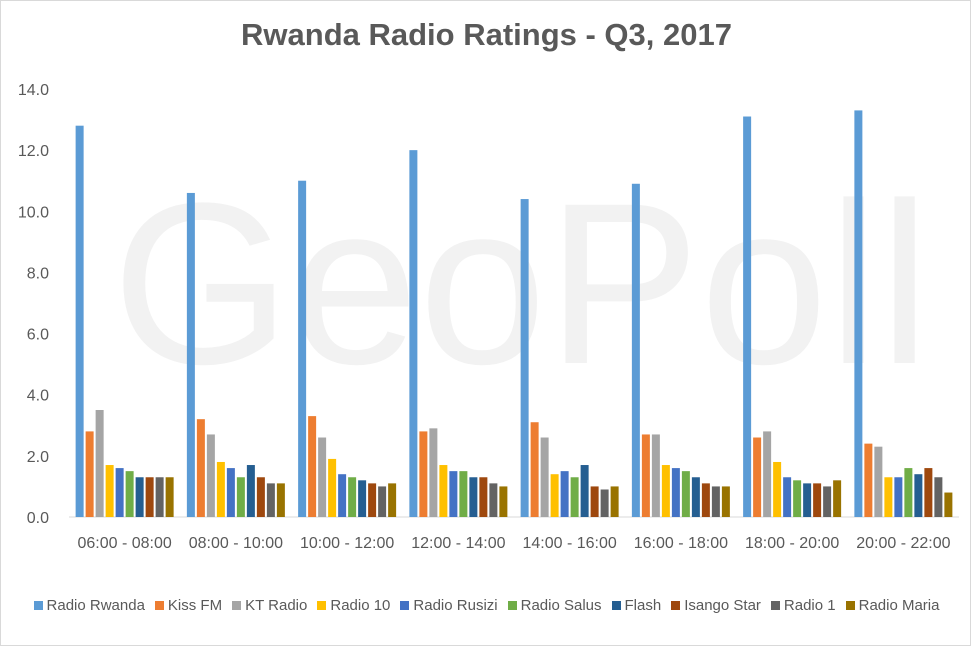 This screenshot has height=647, width=971. I want to click on x-tick-label: 10:00 - 12:00, so click(347, 543).